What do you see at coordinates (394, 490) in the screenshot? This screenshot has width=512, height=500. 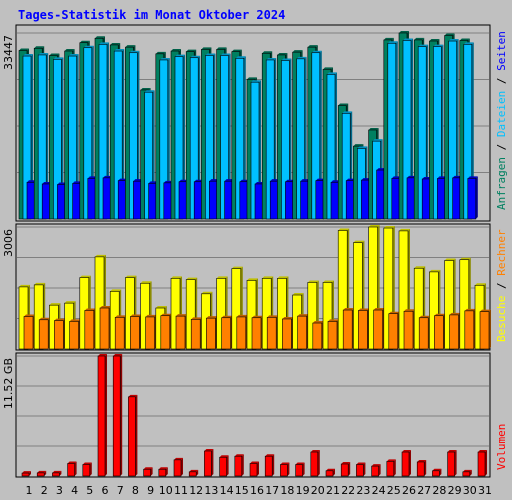 I see `x-tick-label: 25` at bounding box center [394, 490].